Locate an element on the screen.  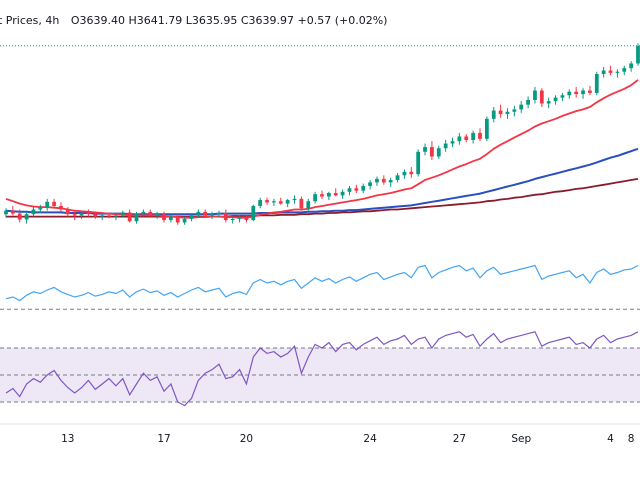
x-tick-label: 4 is located at coordinates (610, 439).